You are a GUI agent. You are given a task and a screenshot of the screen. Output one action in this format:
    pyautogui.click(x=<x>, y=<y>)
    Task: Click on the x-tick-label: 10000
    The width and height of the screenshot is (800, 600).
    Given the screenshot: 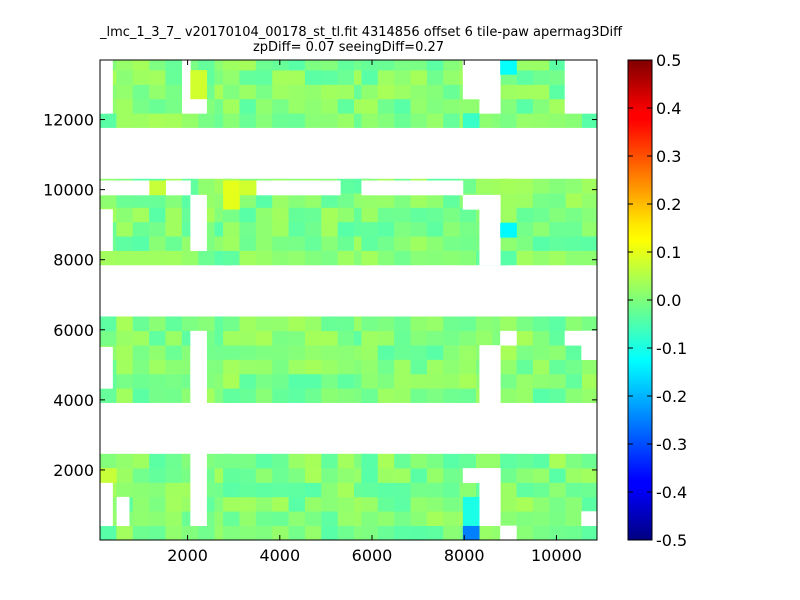 What is the action you would take?
    pyautogui.click(x=556, y=555)
    